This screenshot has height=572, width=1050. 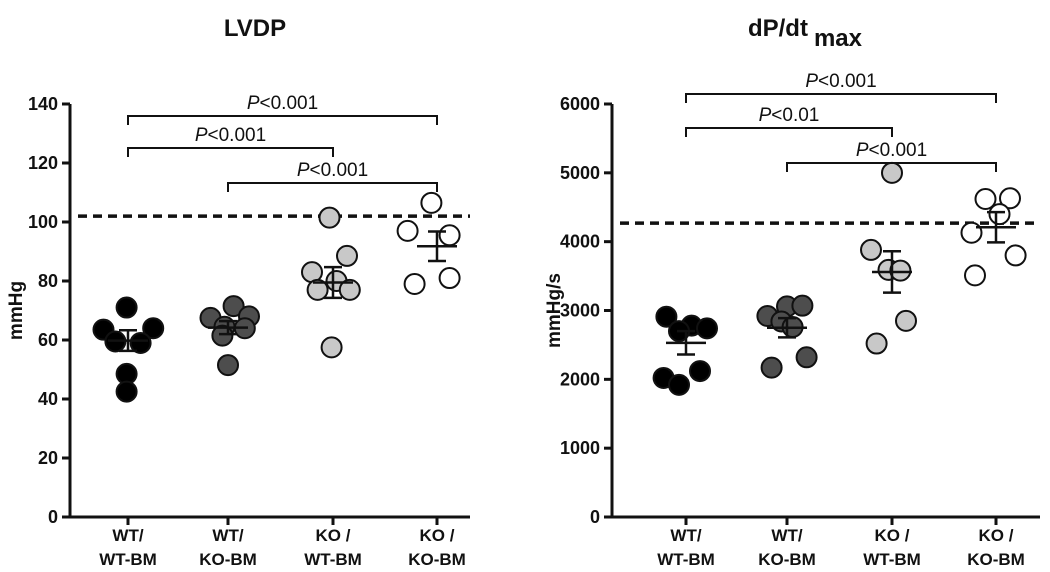 I want to click on y-tick-label: 20, so click(x=48, y=458).